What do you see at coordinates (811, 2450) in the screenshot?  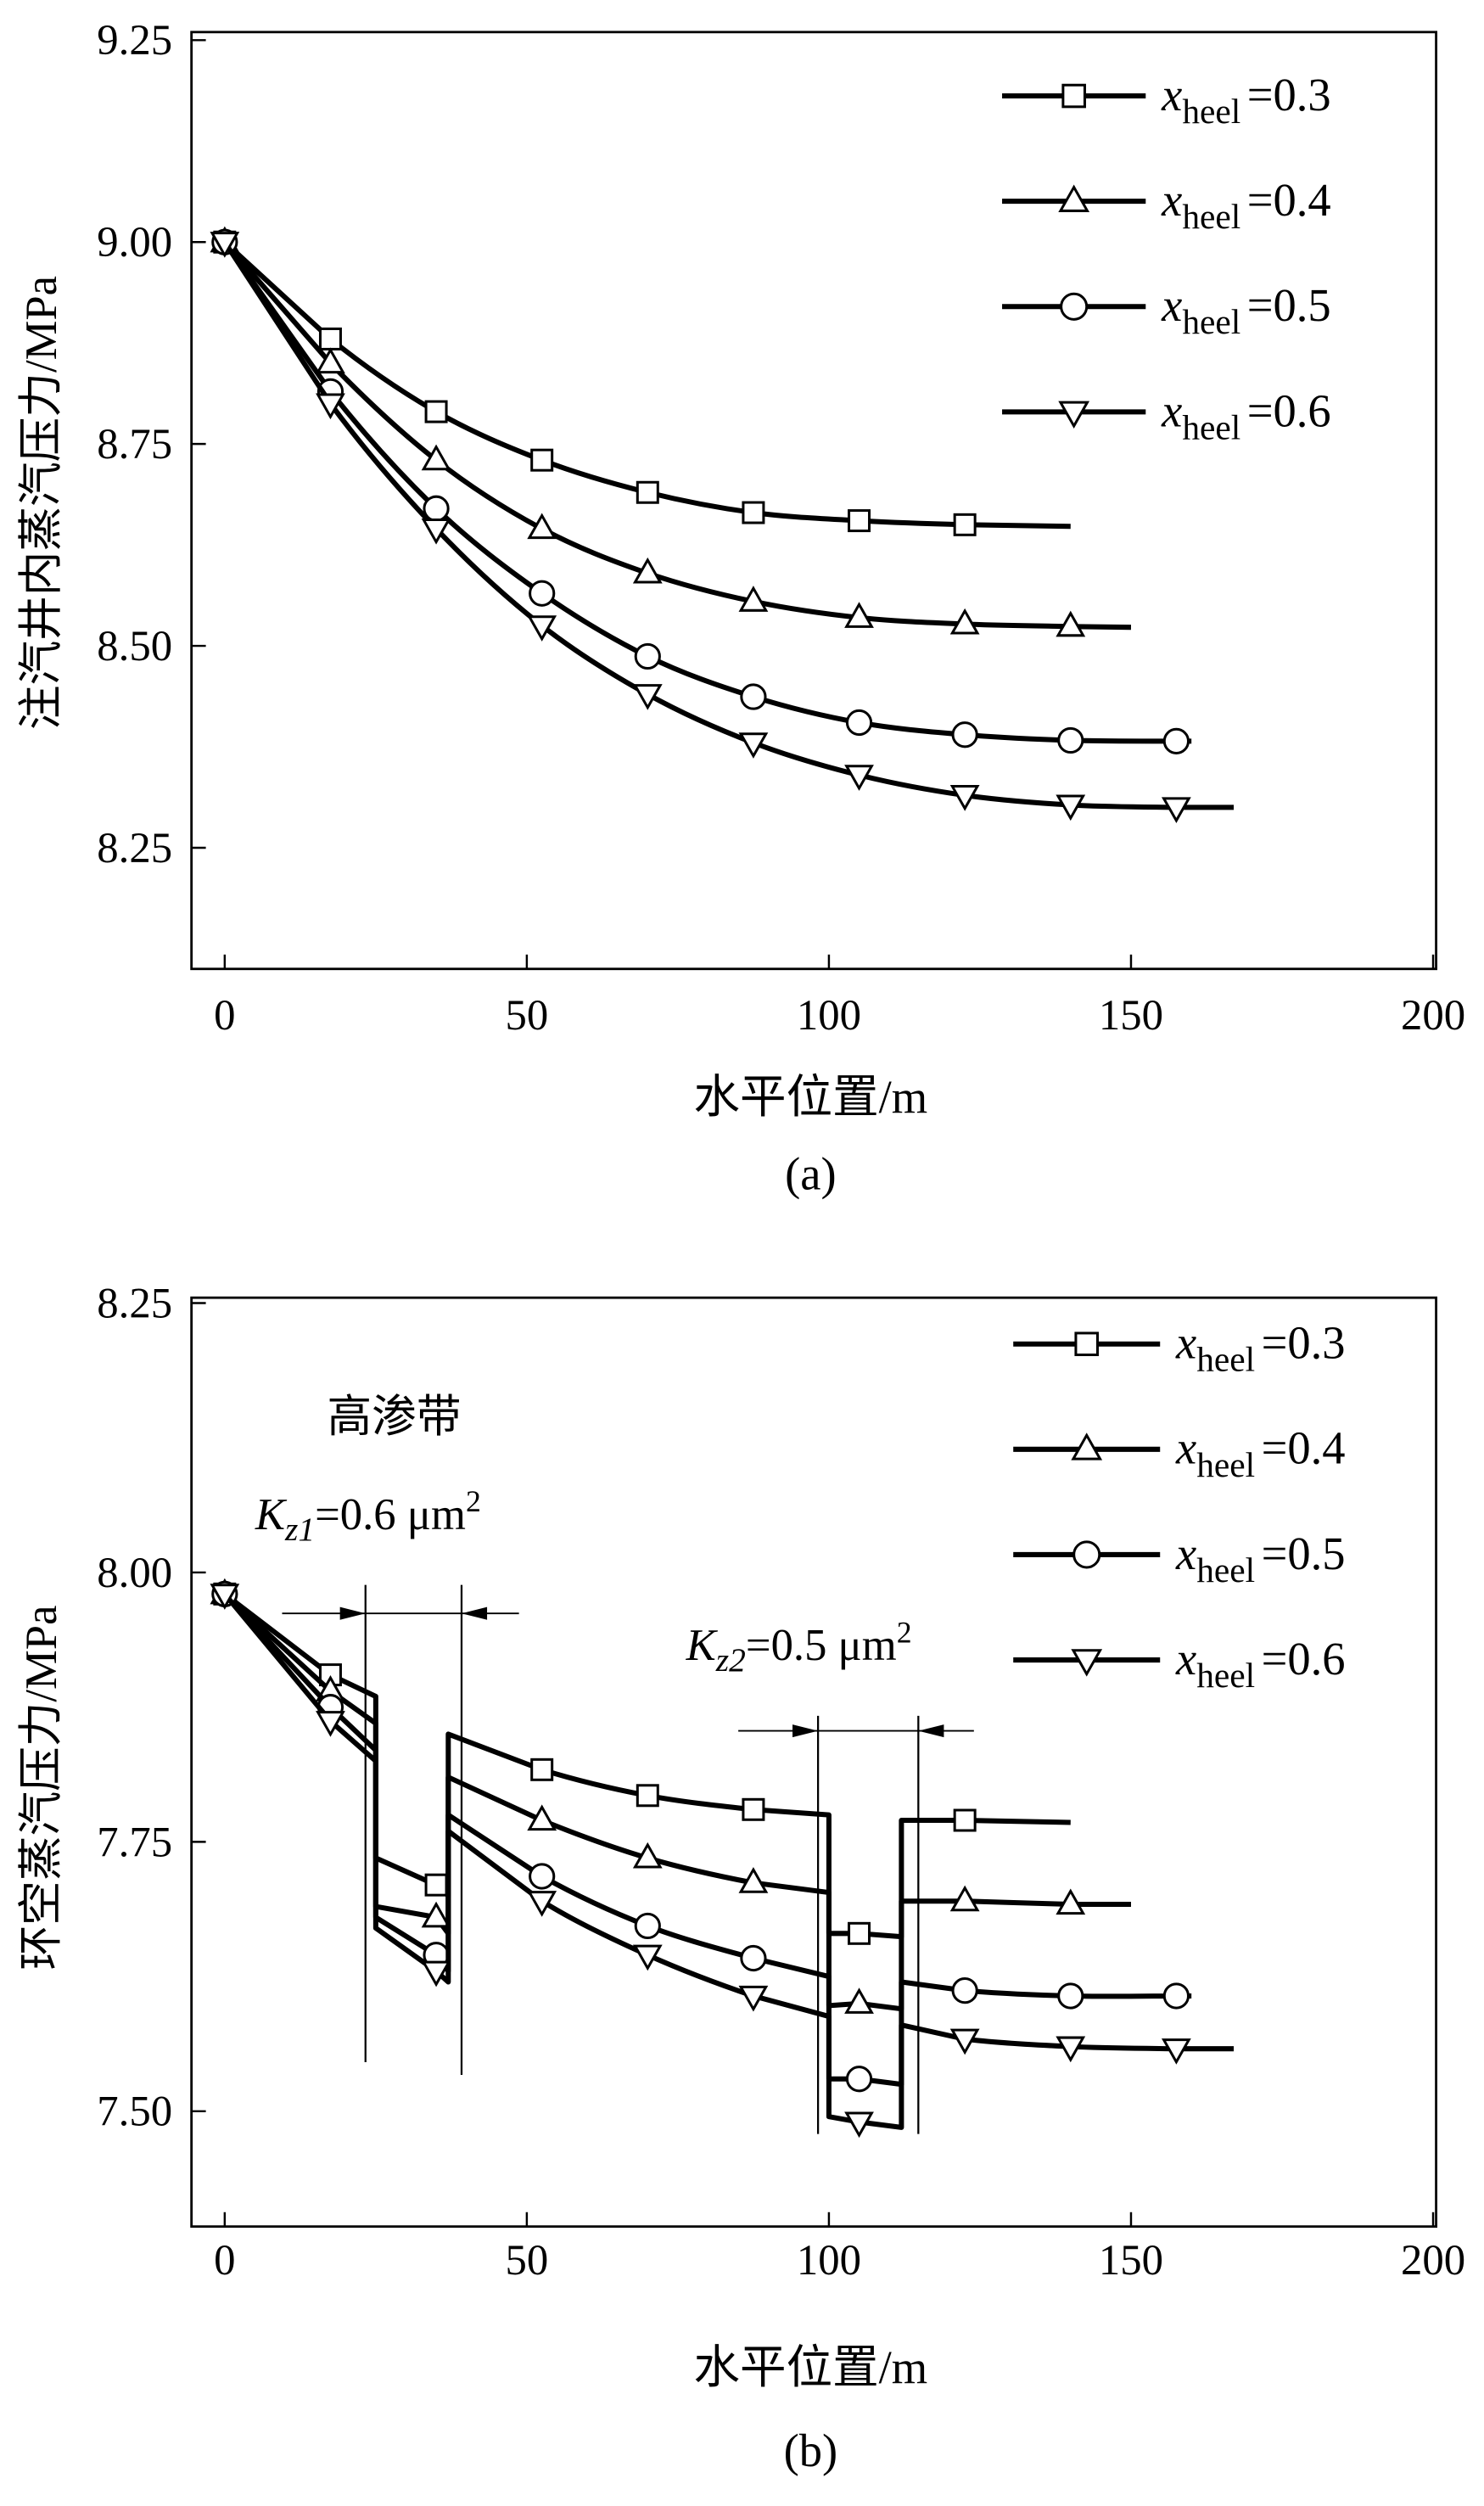 I see `panel-caption: (b)` at bounding box center [811, 2450].